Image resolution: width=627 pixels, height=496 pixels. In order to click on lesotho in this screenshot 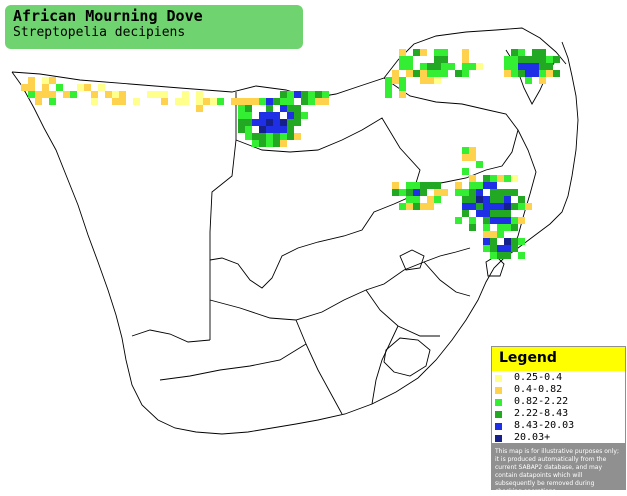, I will do `click(407, 357)`.